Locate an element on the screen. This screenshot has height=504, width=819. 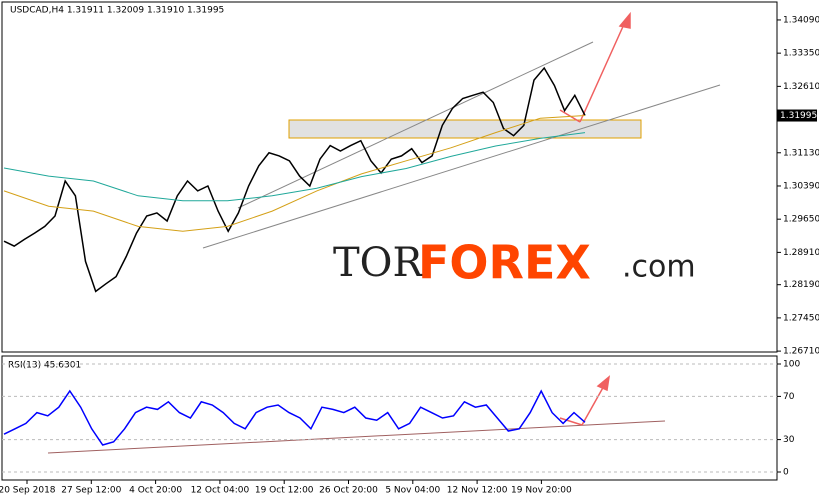
watermark: .com is located at coordinates (659, 267).